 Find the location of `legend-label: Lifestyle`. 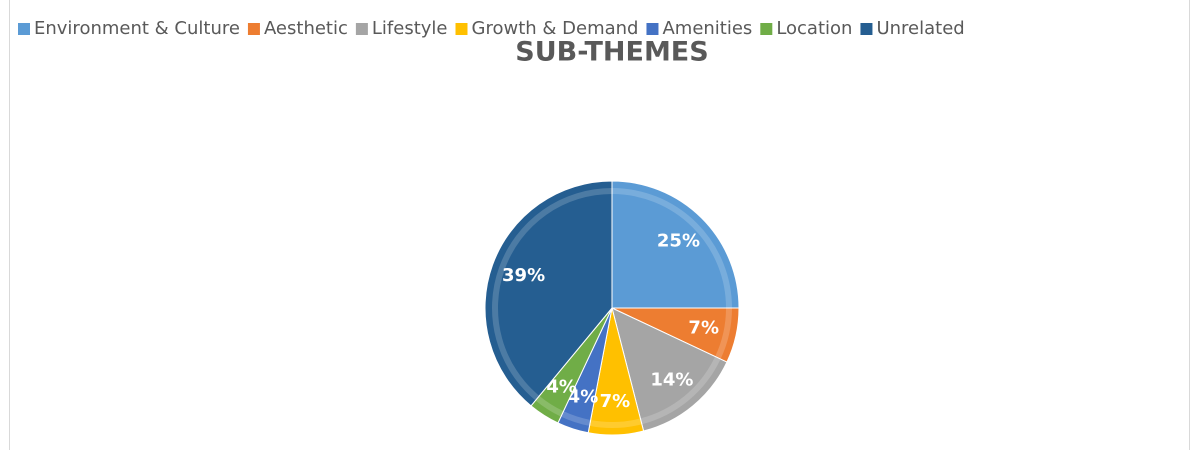

legend-label: Lifestyle is located at coordinates (410, 28).